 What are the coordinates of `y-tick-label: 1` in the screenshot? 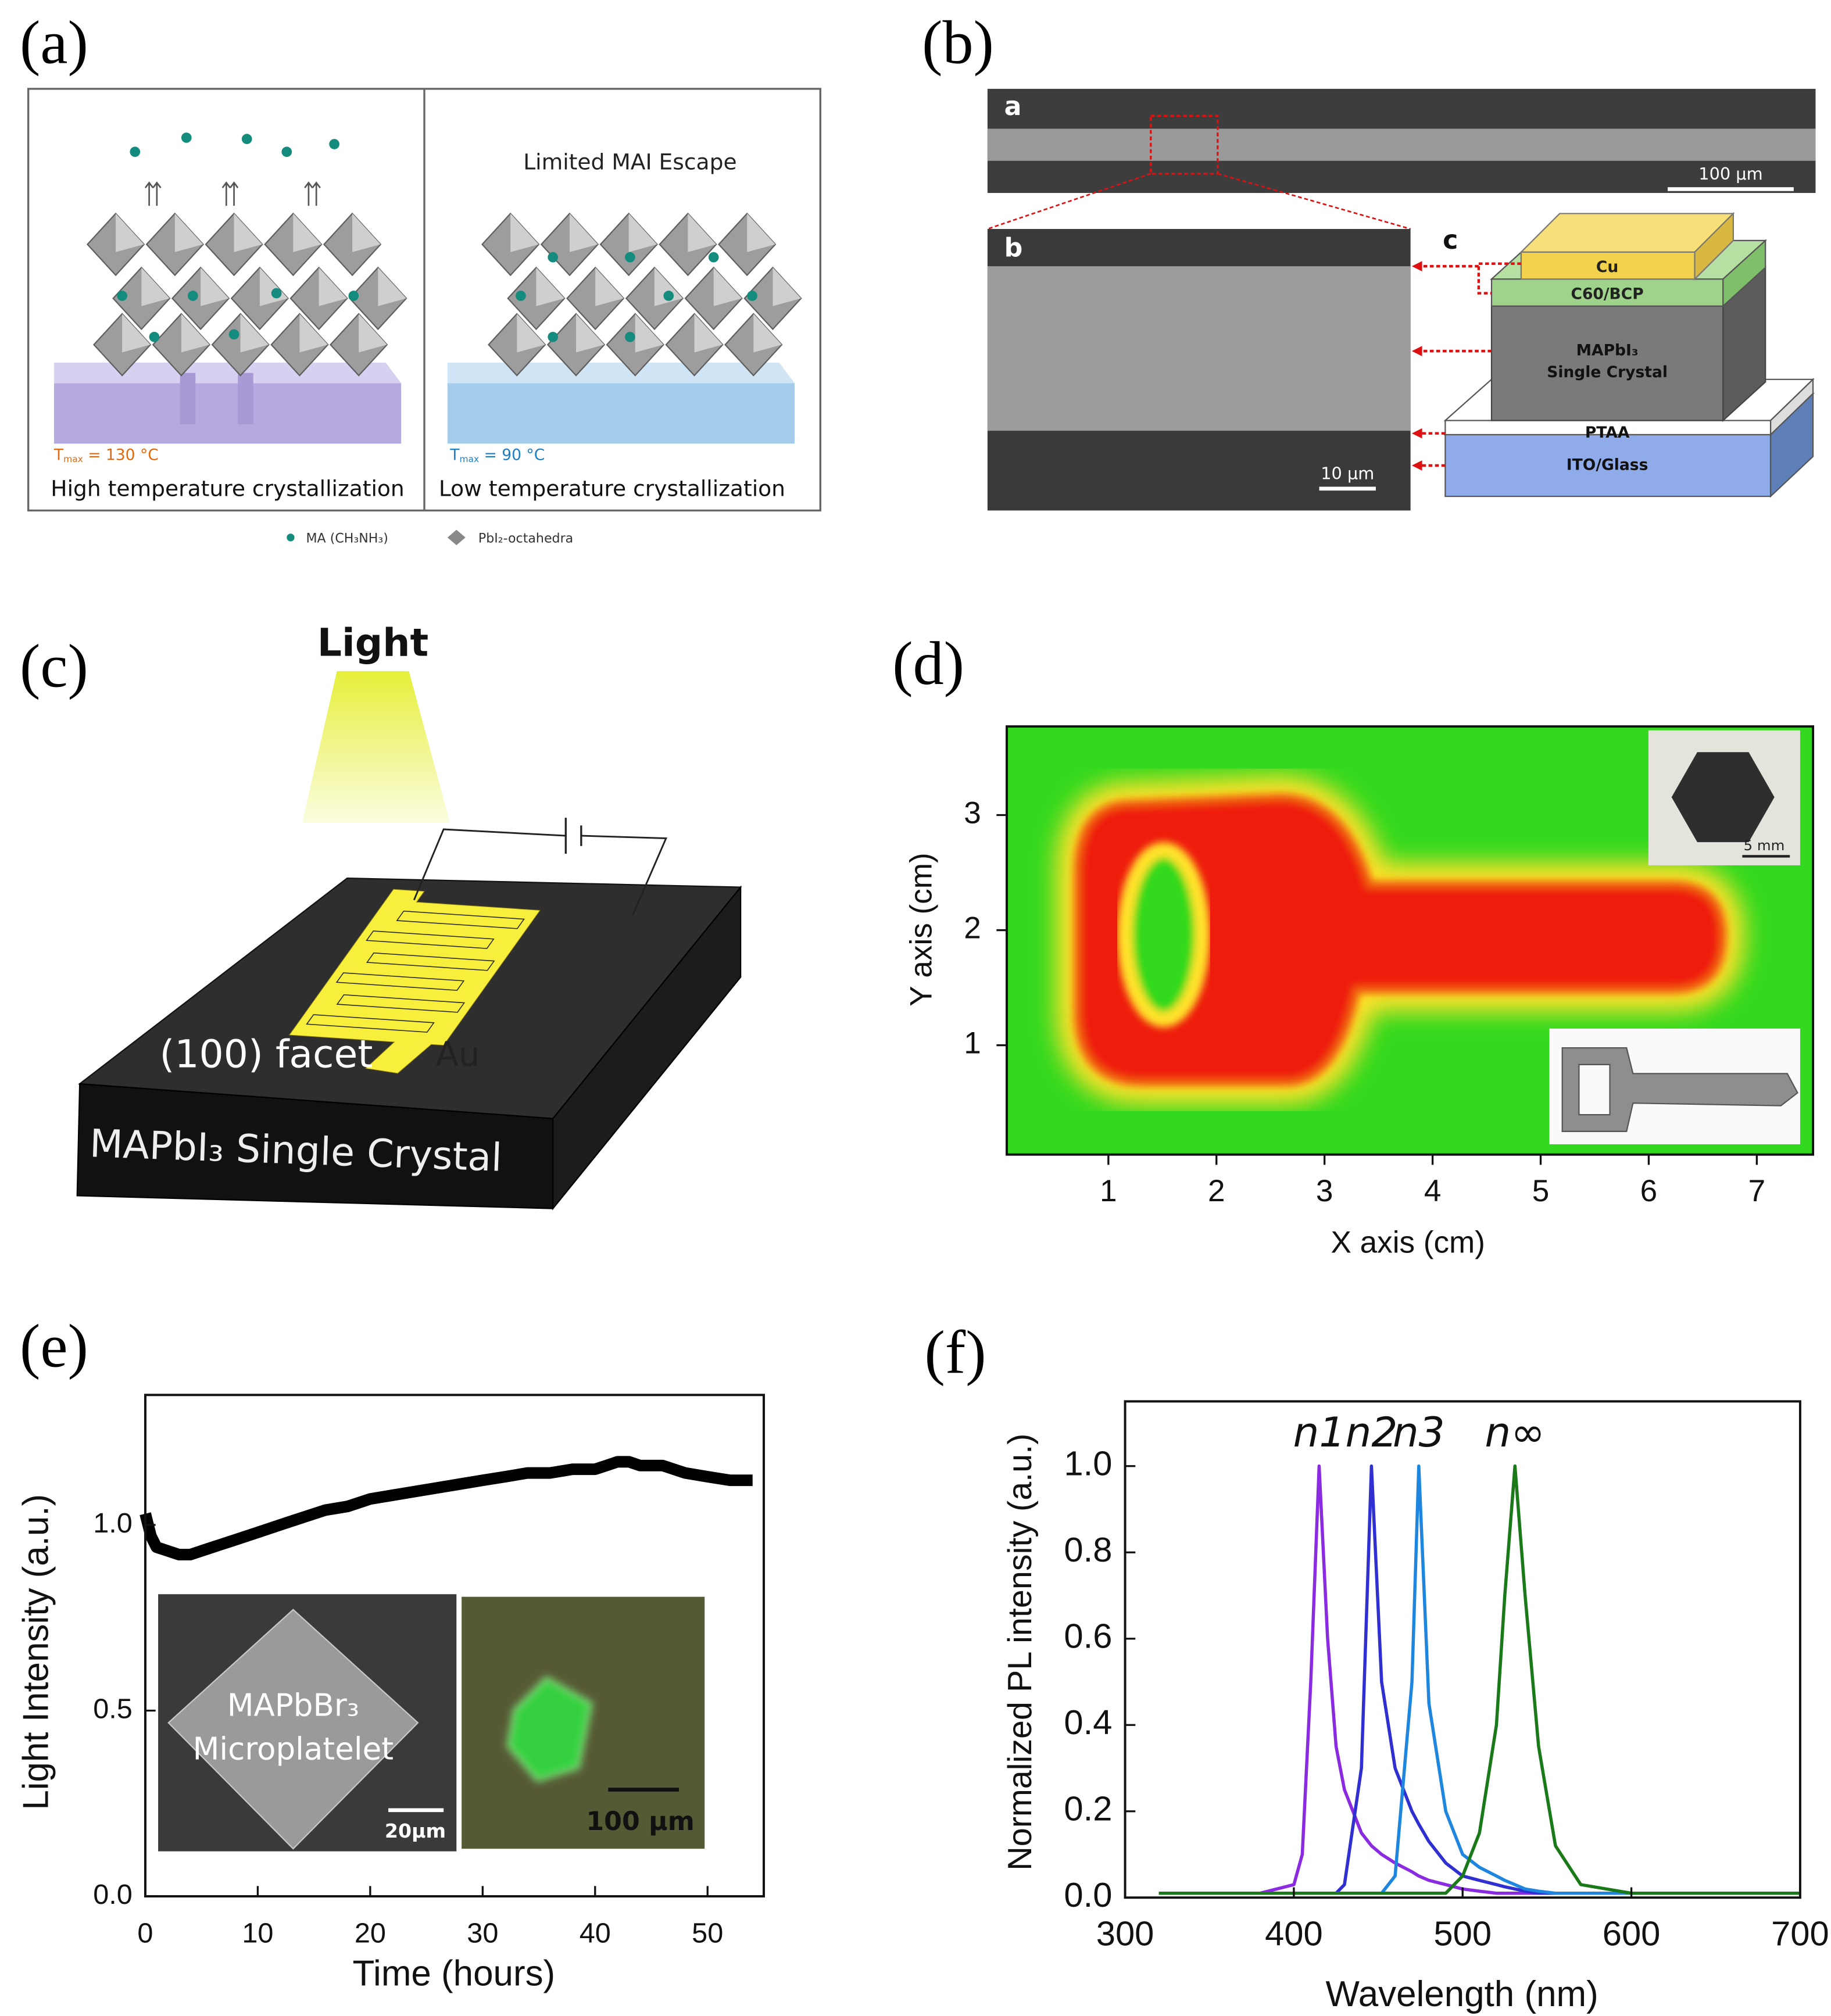 It's located at (973, 1043).